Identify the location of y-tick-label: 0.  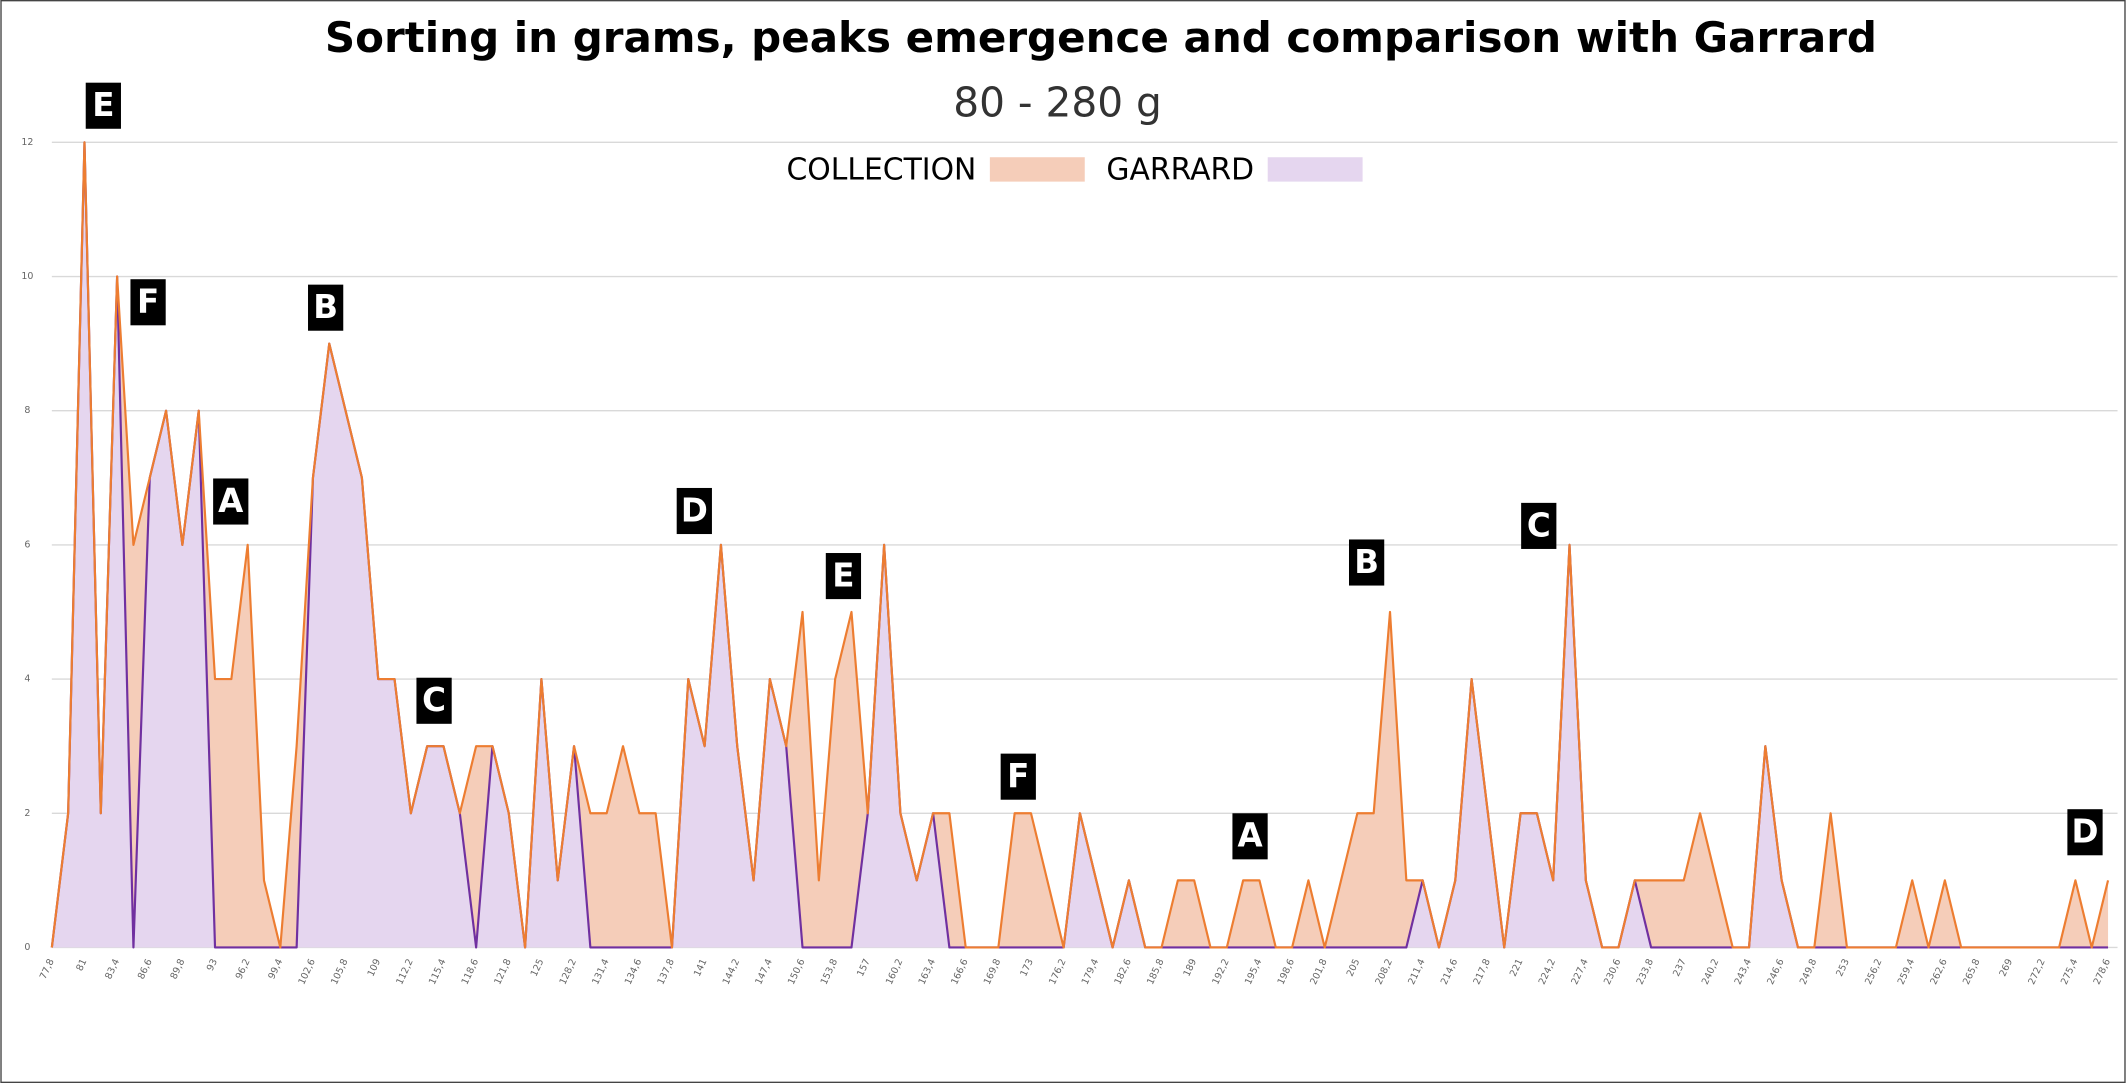
(27, 947).